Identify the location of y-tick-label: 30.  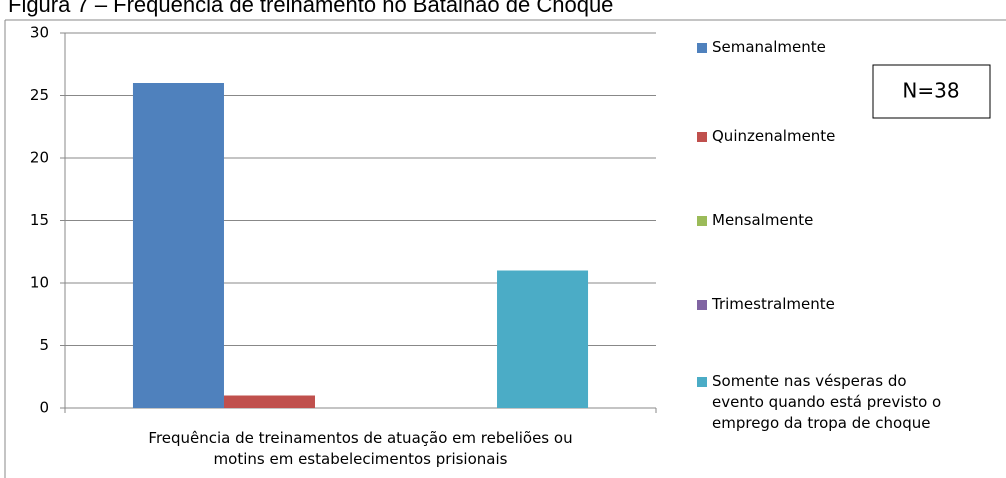
(39, 33).